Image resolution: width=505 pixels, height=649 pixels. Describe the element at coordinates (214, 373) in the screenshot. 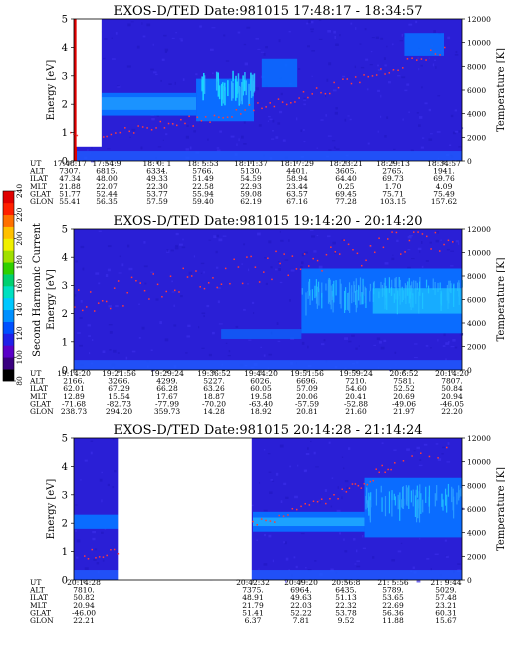

I see `table-cell: 19:36:52` at that location.